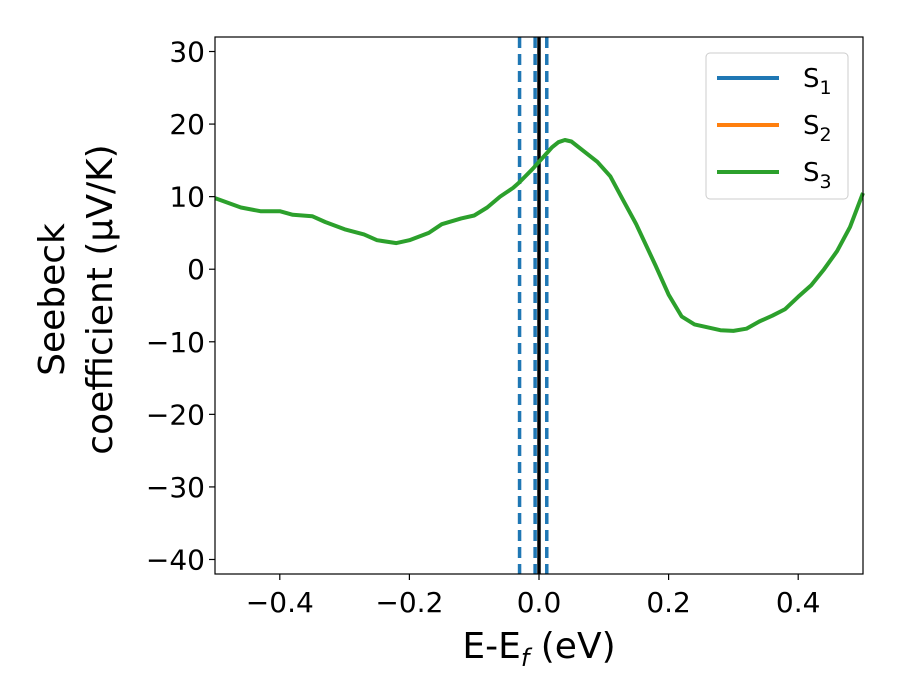  I want to click on y-ticks: 30 20 10 0 −10 −20 −30 −40, so click(180, 306).